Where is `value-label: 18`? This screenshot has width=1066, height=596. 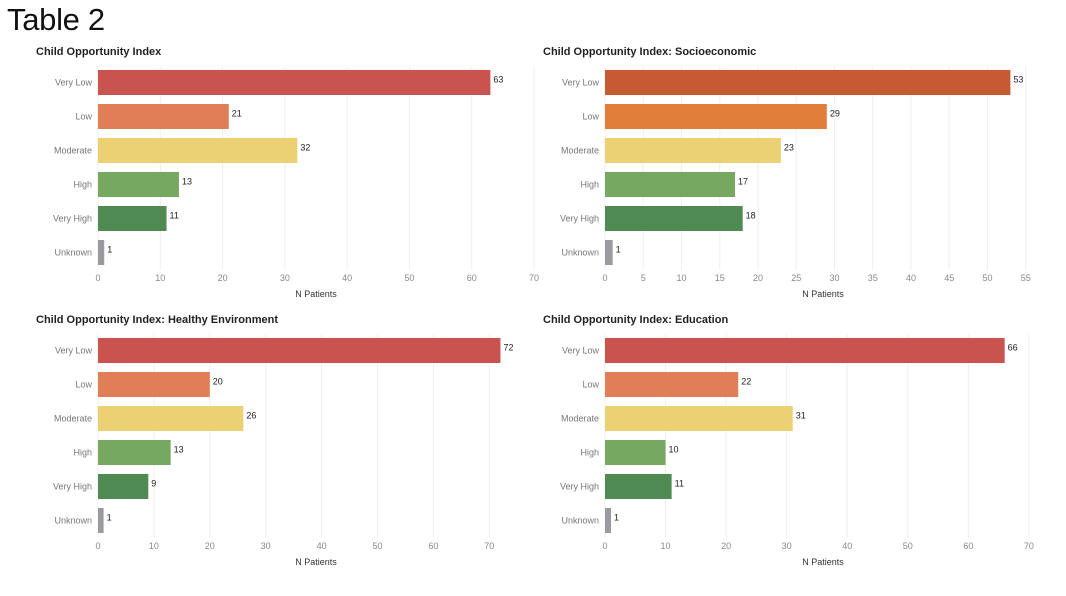 value-label: 18 is located at coordinates (751, 216).